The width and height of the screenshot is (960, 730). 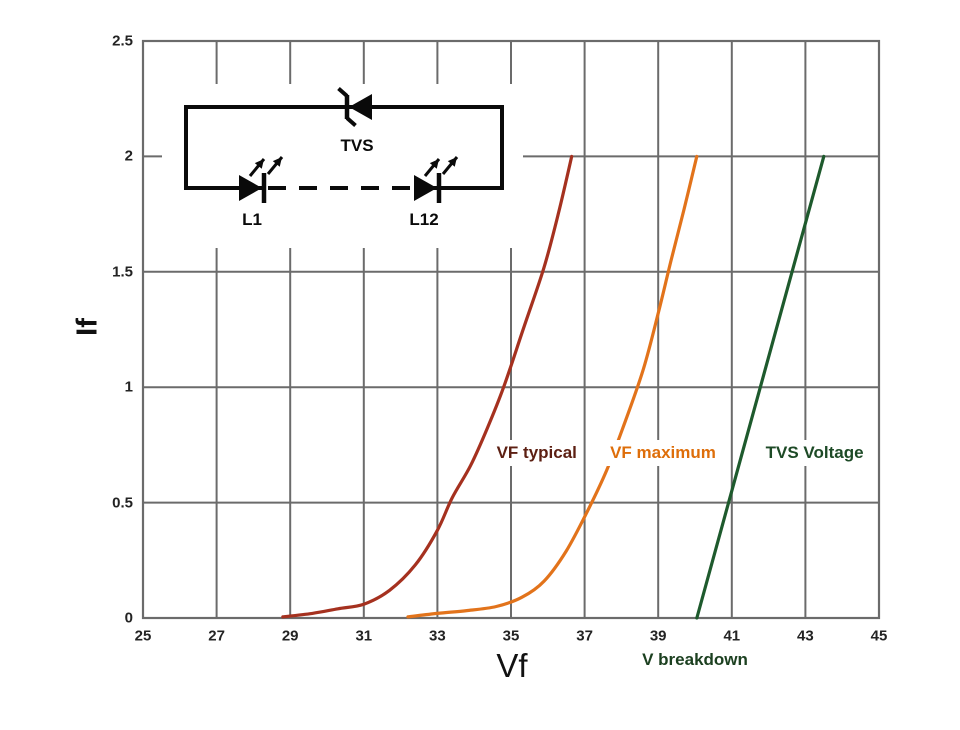 What do you see at coordinates (814, 452) in the screenshot?
I see `series-label-tvs-voltage: TVS Voltage` at bounding box center [814, 452].